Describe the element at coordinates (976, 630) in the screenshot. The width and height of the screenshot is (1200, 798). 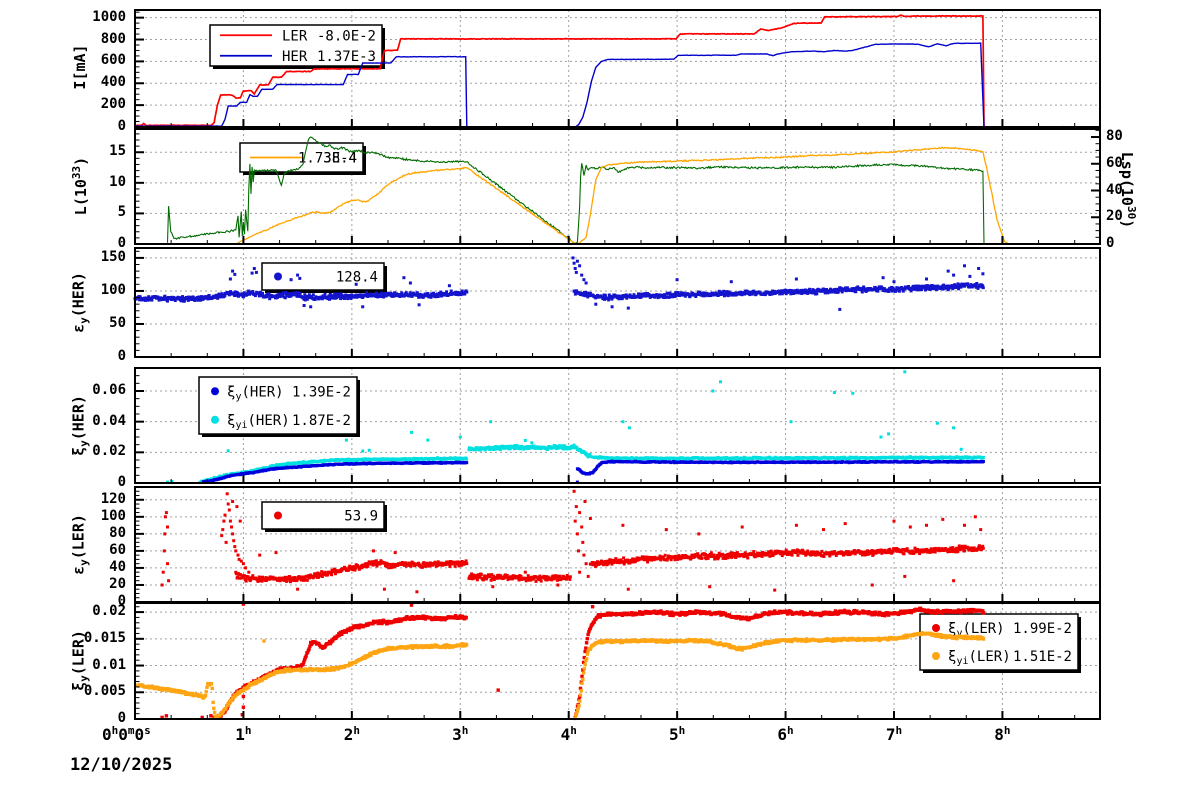
I see `legend-label: ξy(LER)` at that location.